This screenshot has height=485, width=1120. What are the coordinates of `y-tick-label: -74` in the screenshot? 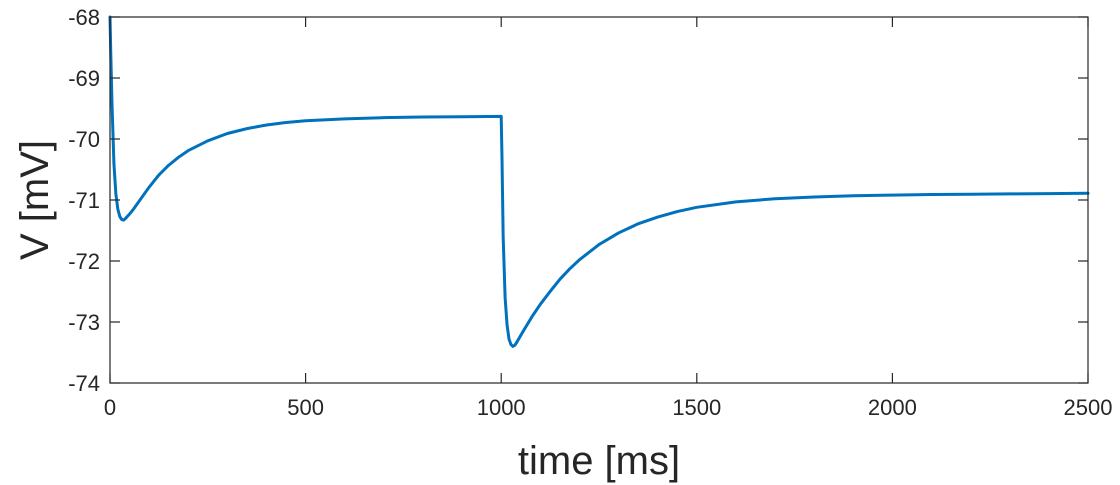 It's located at (84, 383).